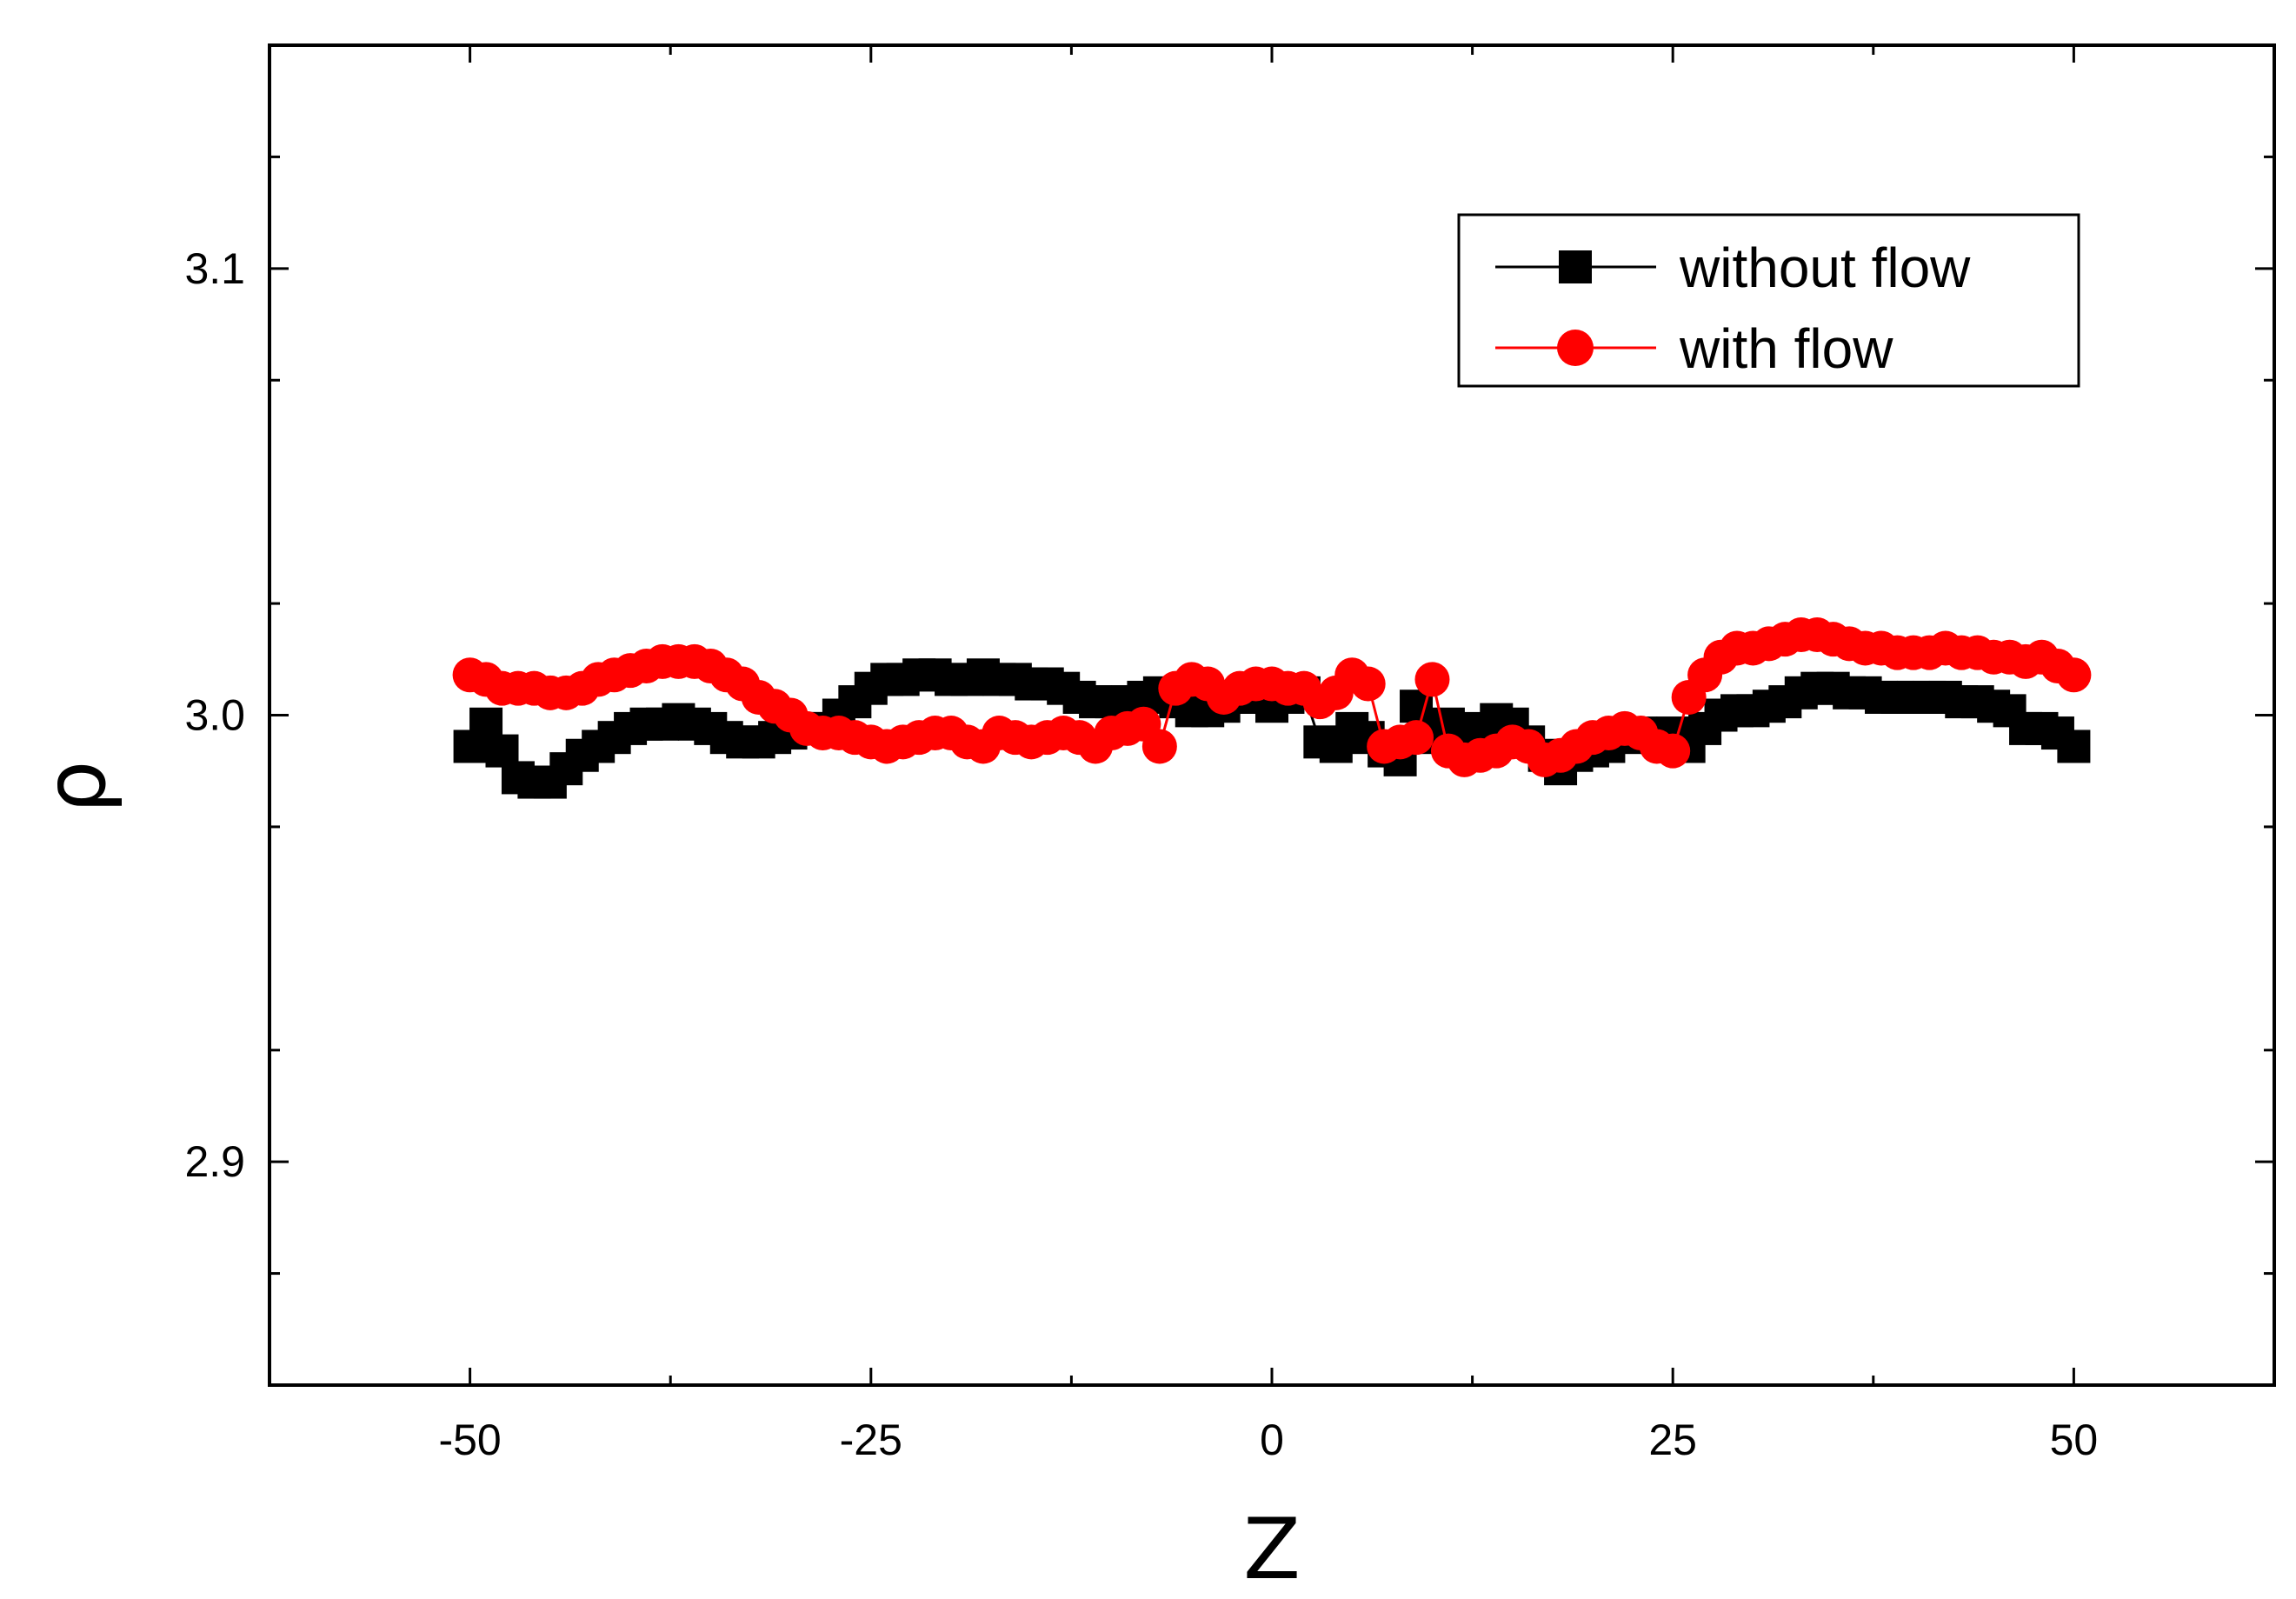 The height and width of the screenshot is (1599, 2296). Describe the element at coordinates (1825, 268) in the screenshot. I see `legend-label-without-flow: without flow` at that location.